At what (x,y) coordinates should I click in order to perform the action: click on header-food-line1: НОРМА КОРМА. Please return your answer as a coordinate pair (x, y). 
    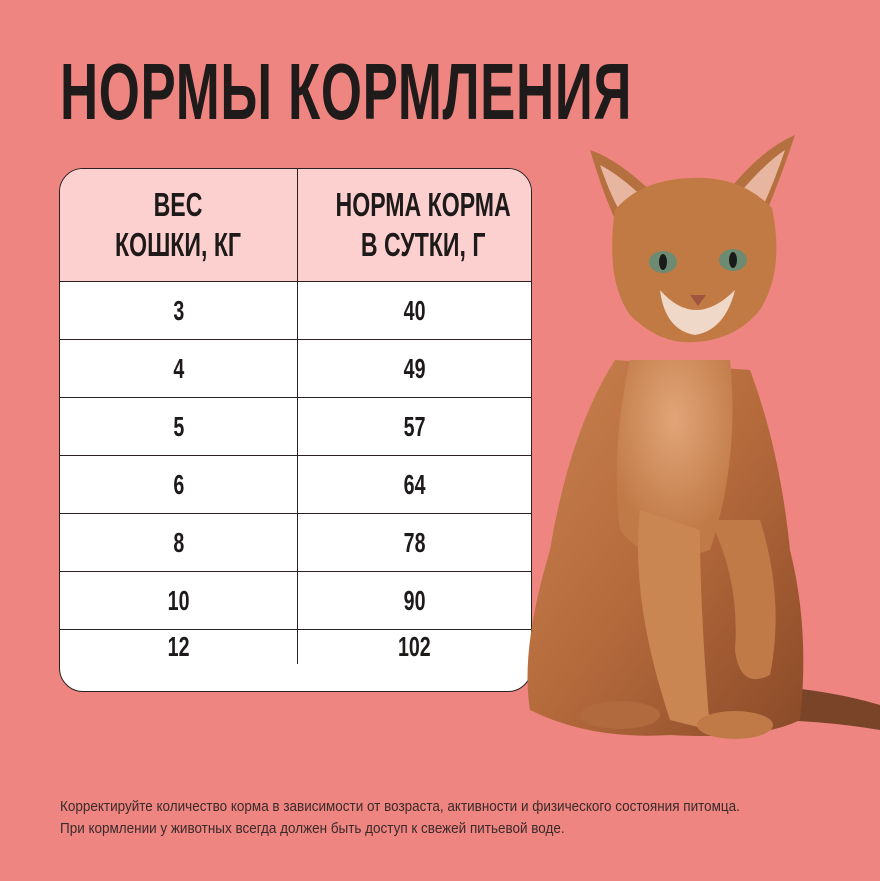
    Looking at the image, I should click on (423, 205).